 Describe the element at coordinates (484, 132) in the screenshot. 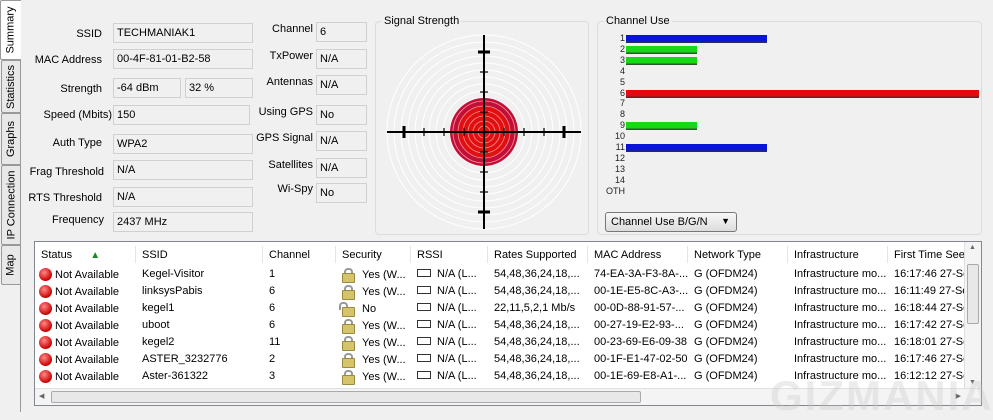

I see `signal-target` at that location.